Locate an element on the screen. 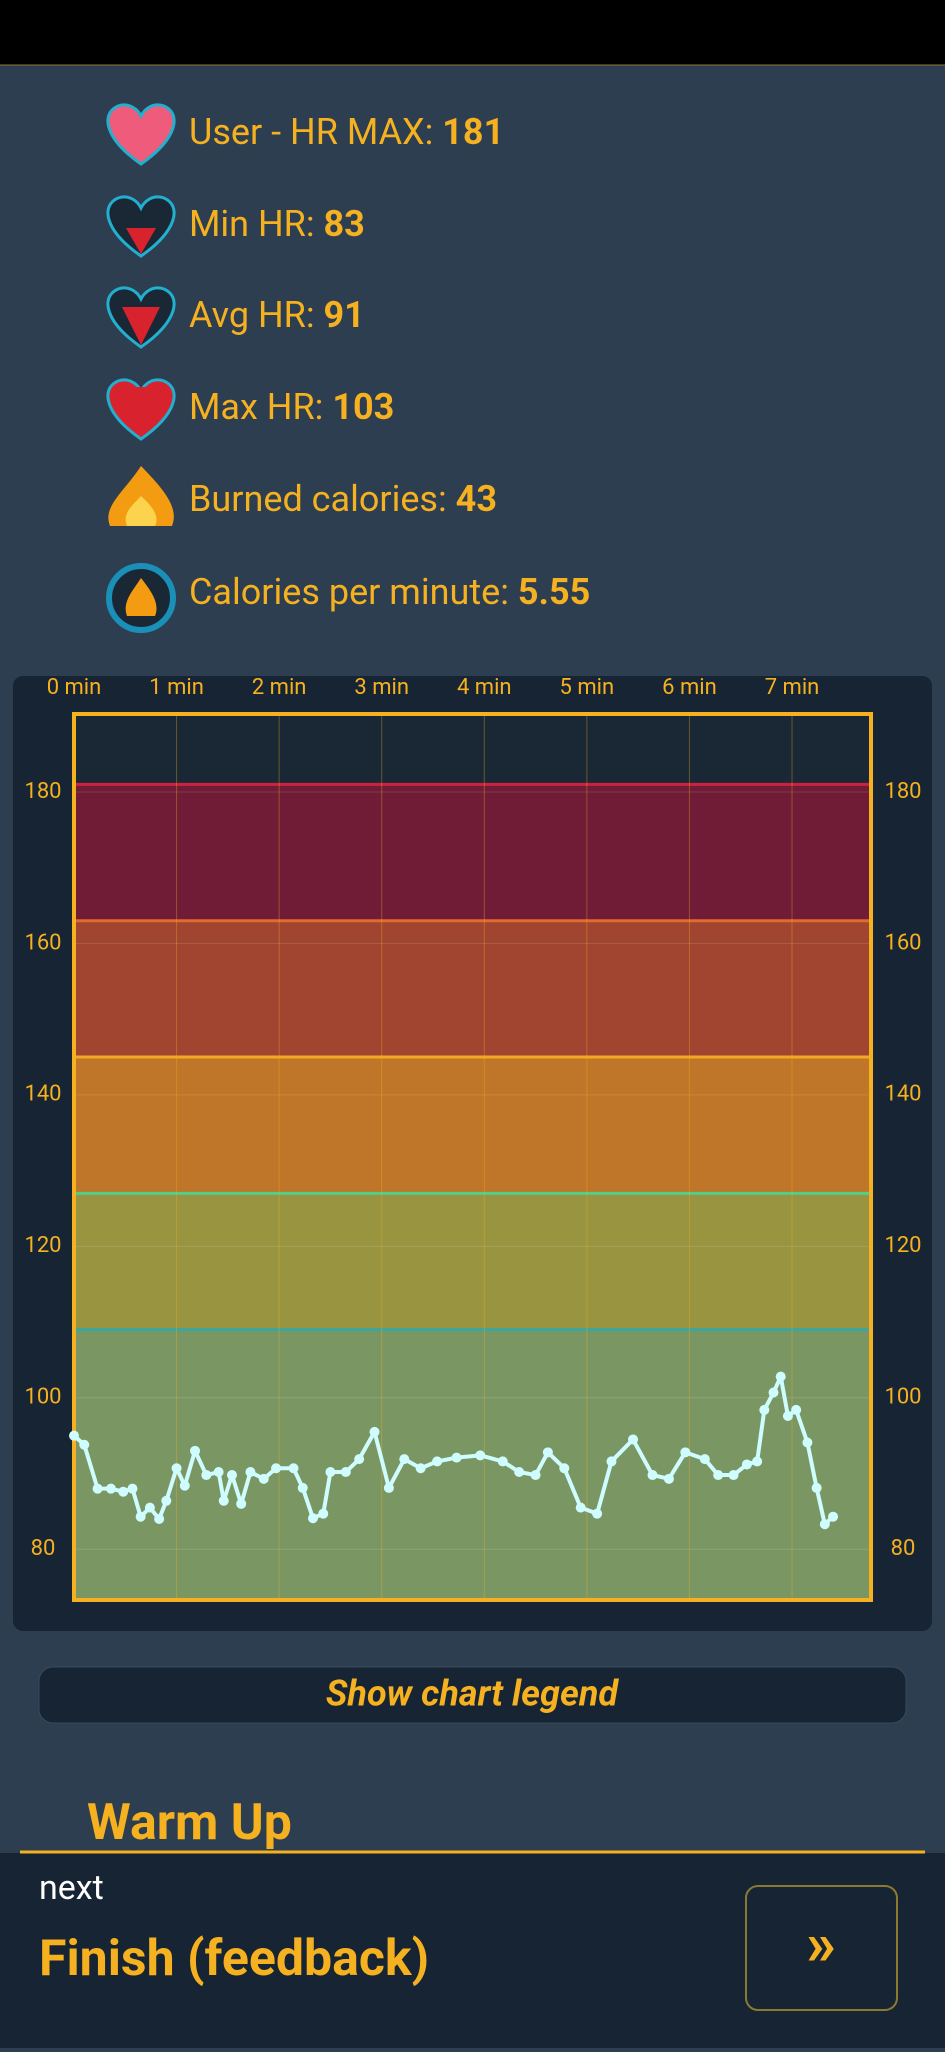  legend-button is located at coordinates (472, 1695).